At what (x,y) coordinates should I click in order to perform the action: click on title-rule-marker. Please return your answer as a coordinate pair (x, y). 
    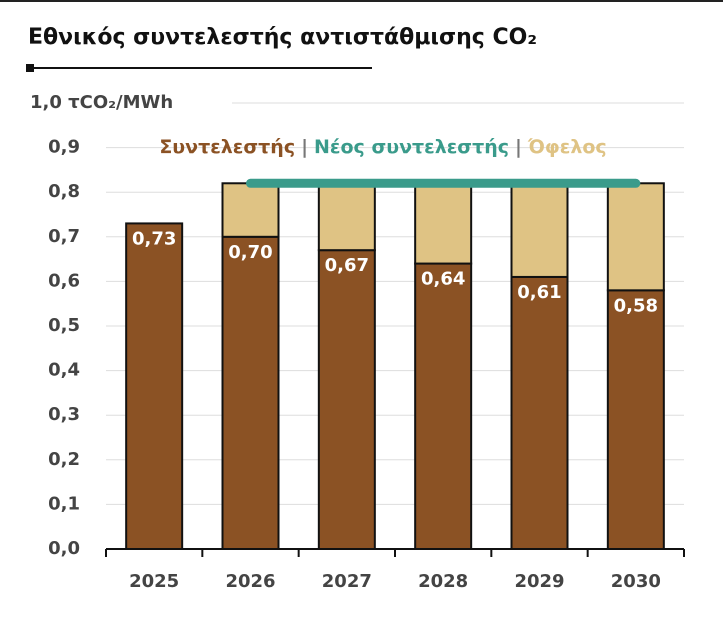
    Looking at the image, I should click on (30, 68).